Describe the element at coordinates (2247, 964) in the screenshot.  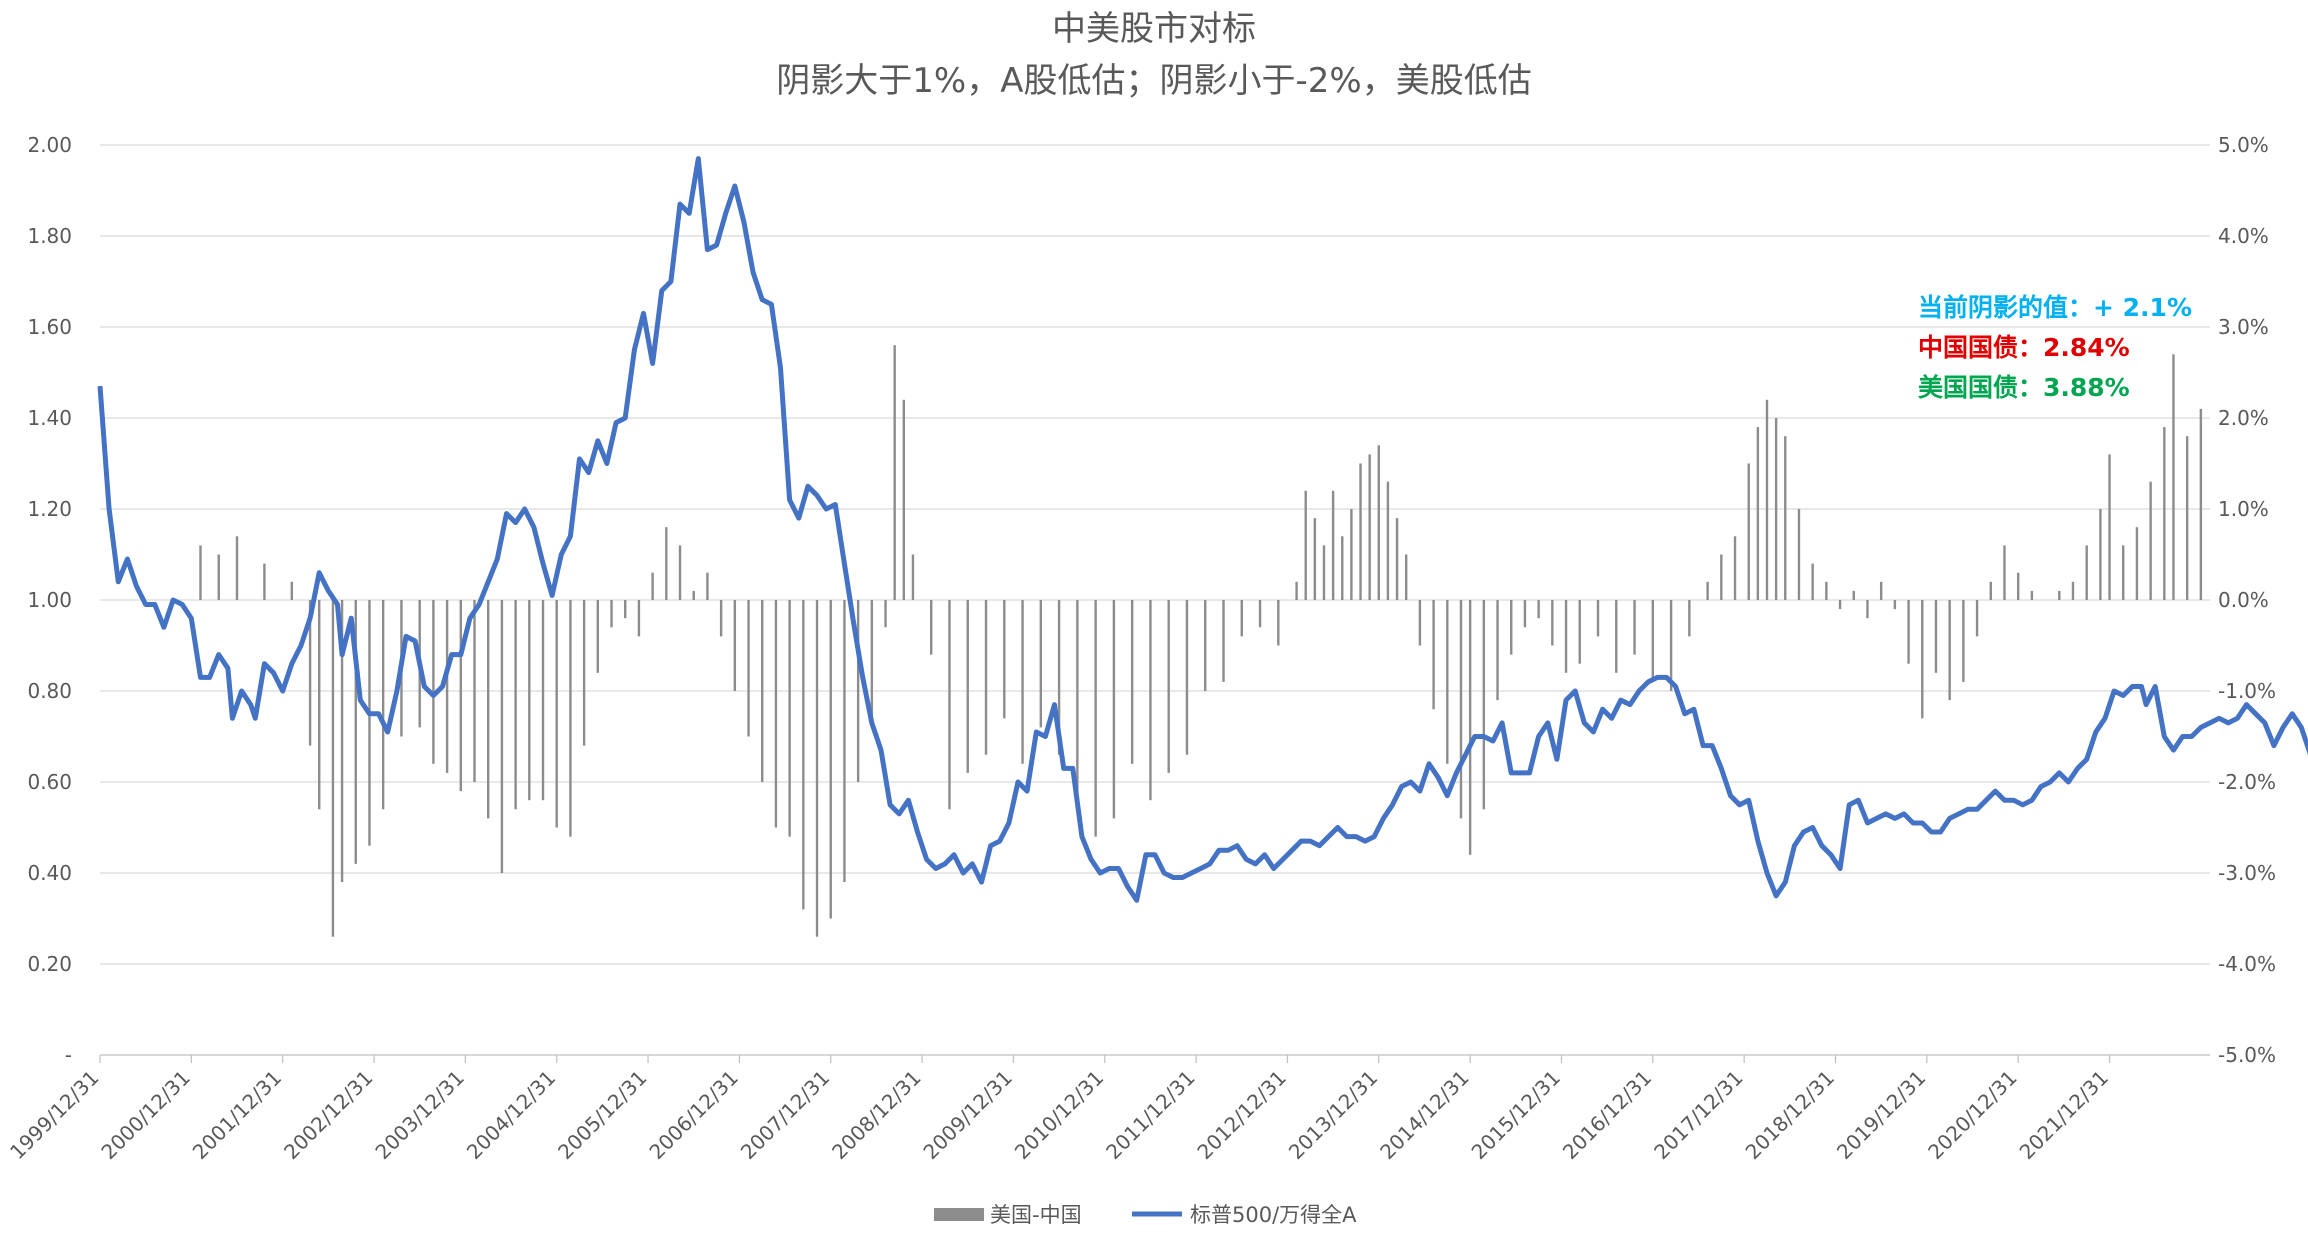
I see `right-tick-label: -4.0%` at that location.